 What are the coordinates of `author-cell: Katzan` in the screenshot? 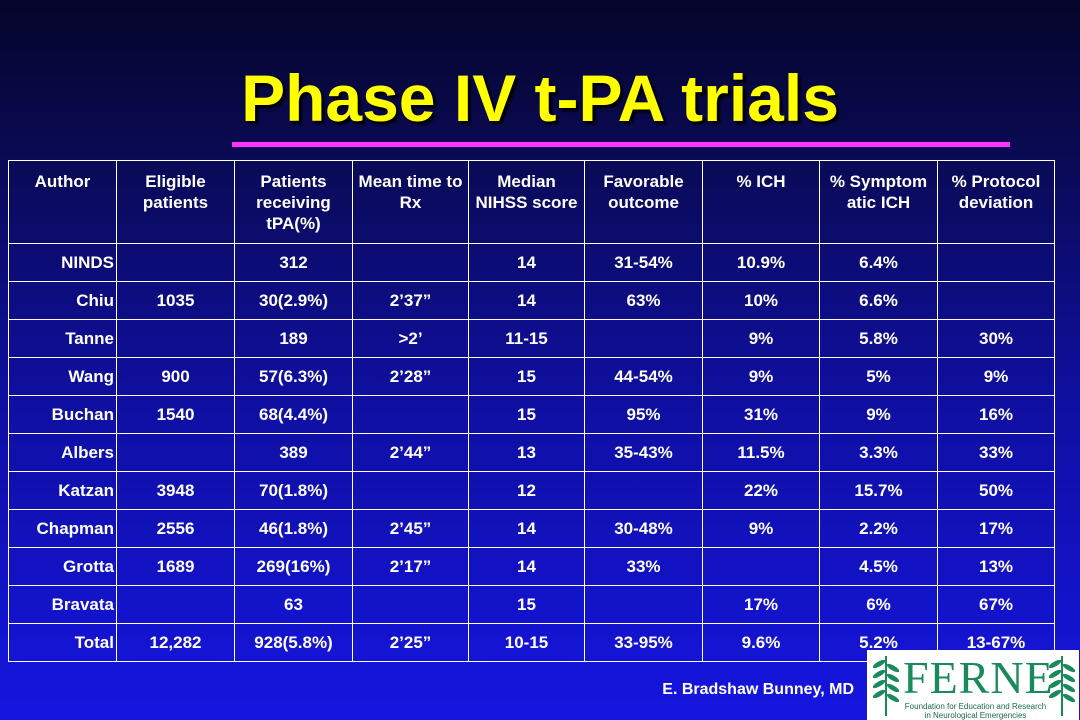 It's located at (62, 490).